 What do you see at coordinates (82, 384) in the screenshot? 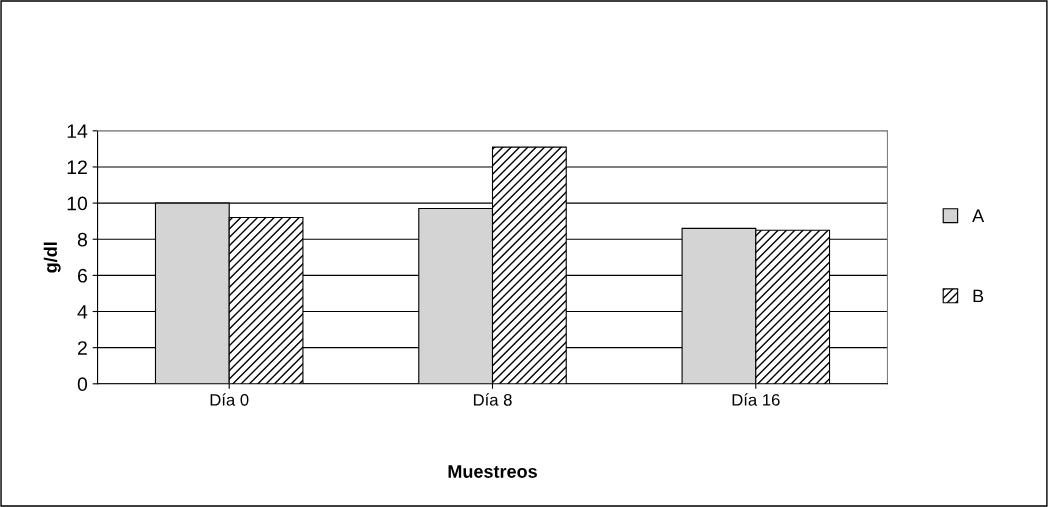
I see `y-tick-label: 0` at bounding box center [82, 384].